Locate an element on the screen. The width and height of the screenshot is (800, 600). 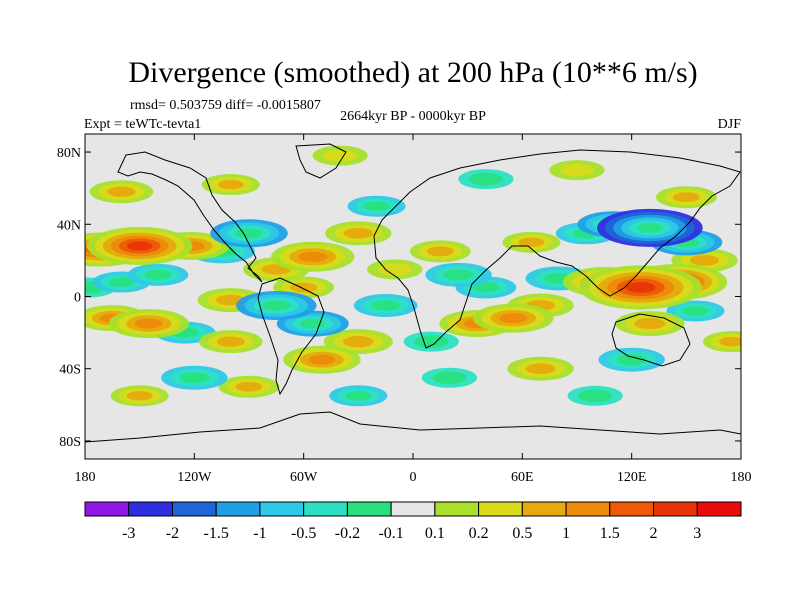
season-label: DJF is located at coordinates (730, 124).